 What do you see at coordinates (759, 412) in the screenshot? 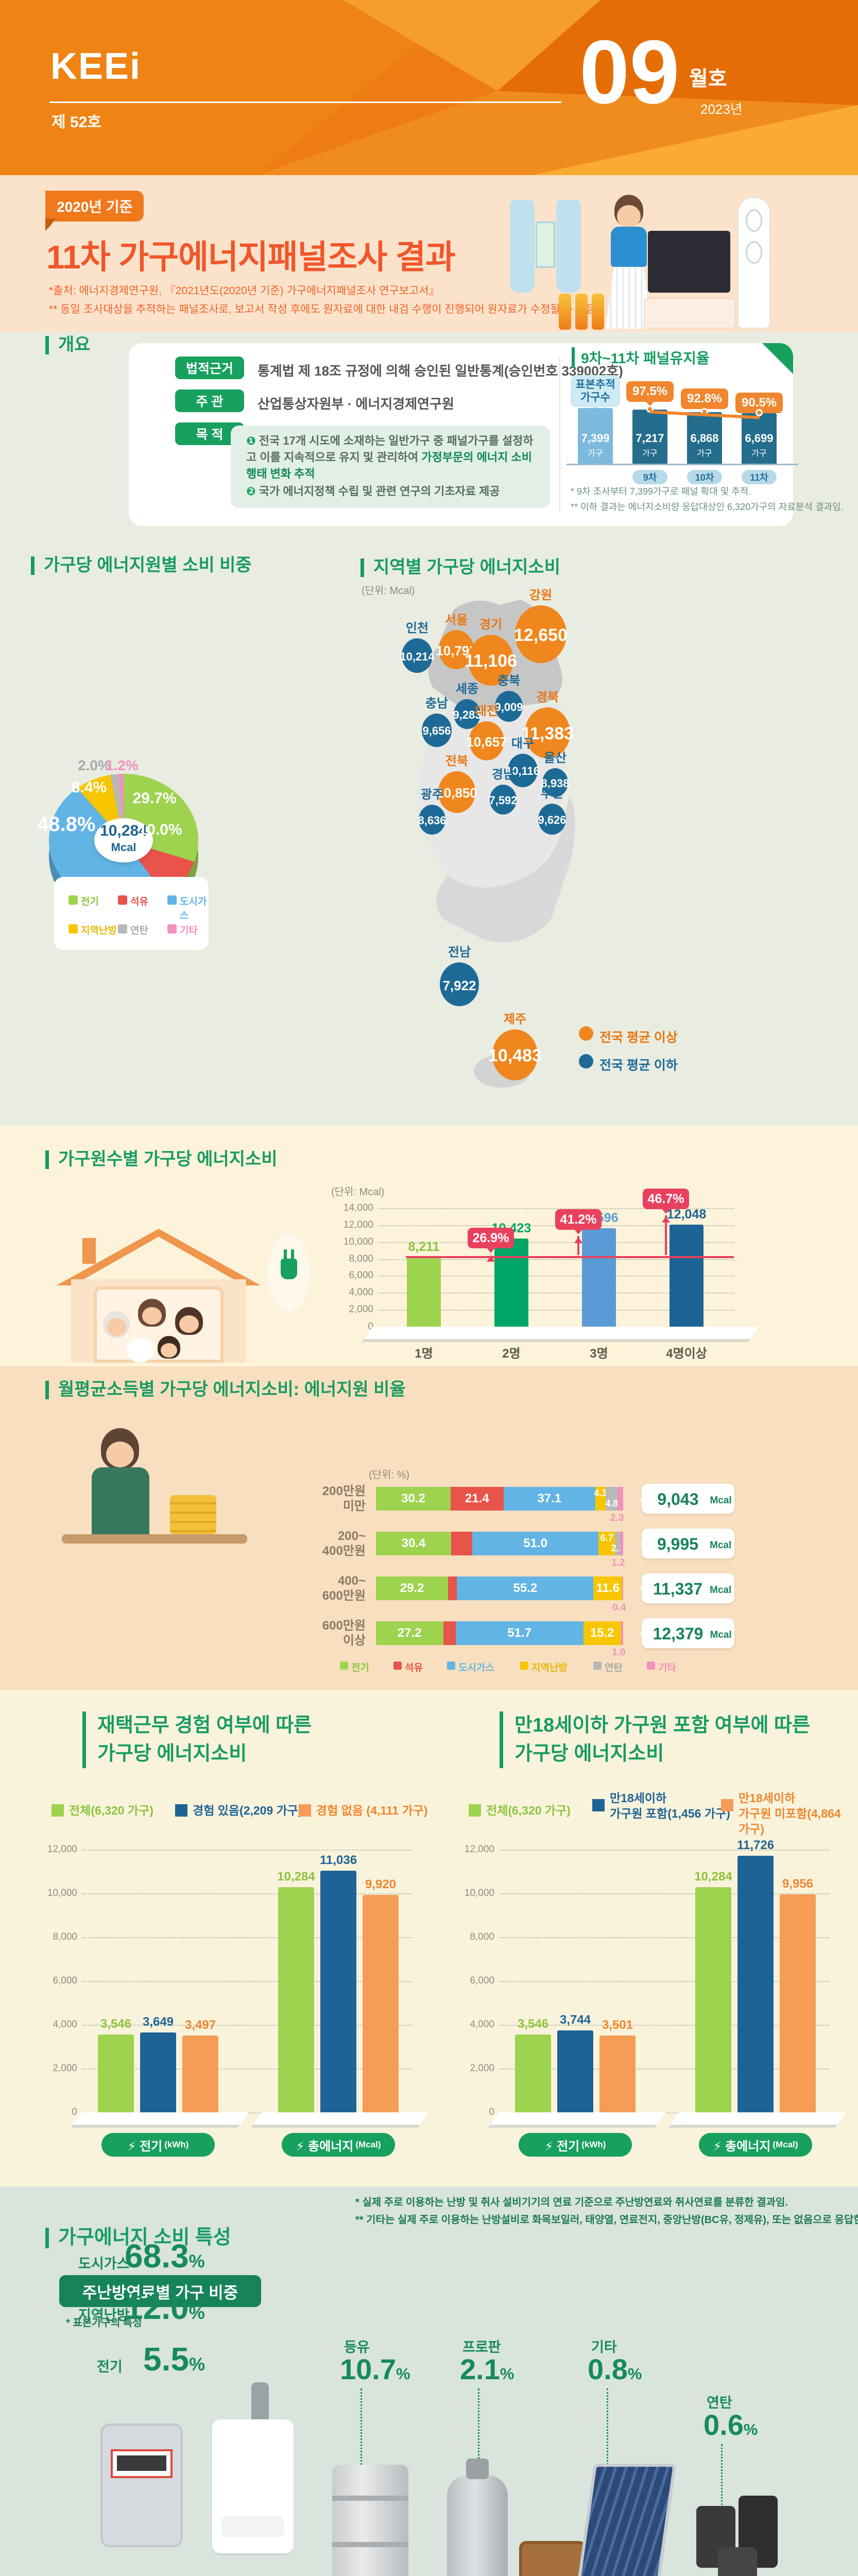
I see `retention-dot` at bounding box center [759, 412].